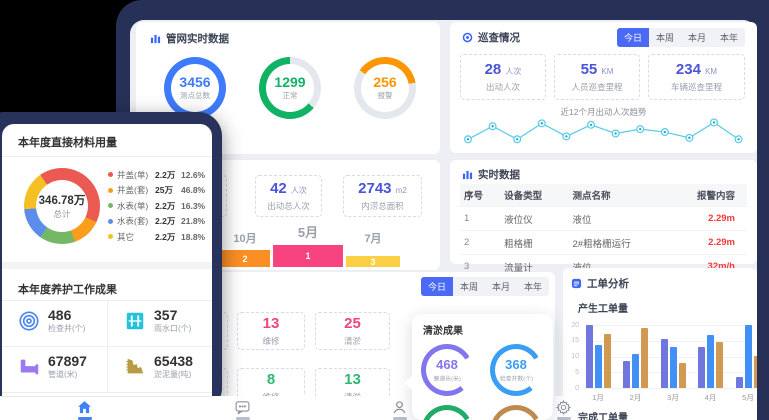  Describe the element at coordinates (133, 174) in the screenshot. I see `legend-name: 井盖(单)` at that location.